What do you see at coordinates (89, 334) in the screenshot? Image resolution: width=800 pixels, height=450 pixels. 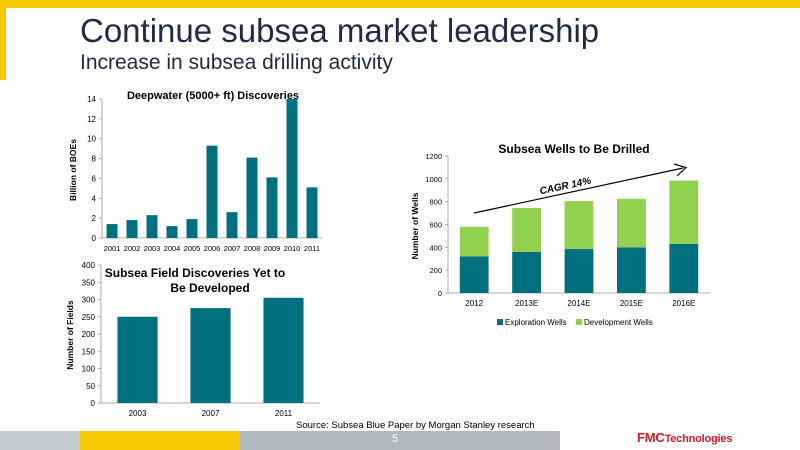 I see `chart2-y-tick-label: 200` at bounding box center [89, 334].